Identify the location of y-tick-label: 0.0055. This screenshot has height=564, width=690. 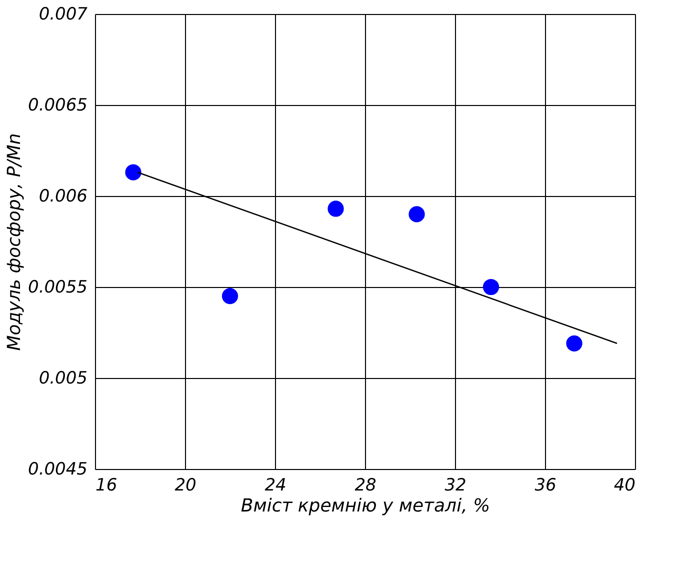
(58, 288).